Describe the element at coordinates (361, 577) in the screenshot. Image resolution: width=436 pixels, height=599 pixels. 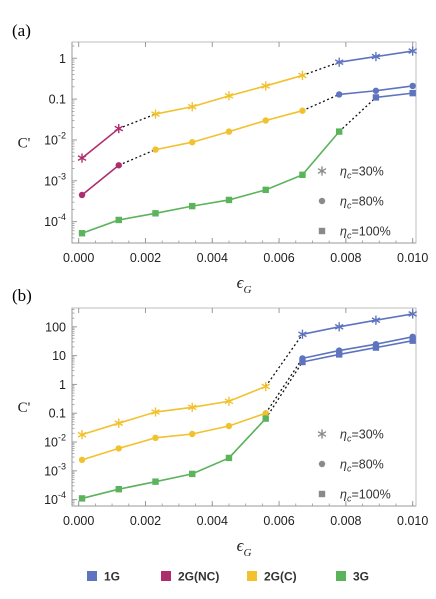
I see `series-legend-label: 3G` at that location.